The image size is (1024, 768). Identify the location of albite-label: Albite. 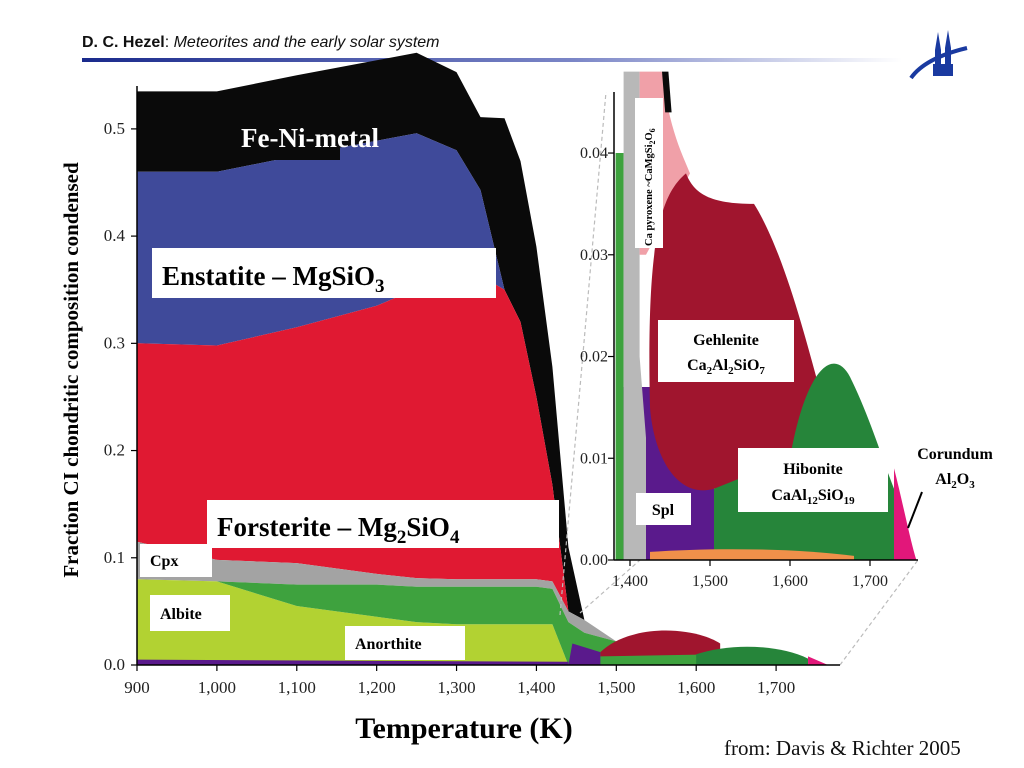
(181, 614).